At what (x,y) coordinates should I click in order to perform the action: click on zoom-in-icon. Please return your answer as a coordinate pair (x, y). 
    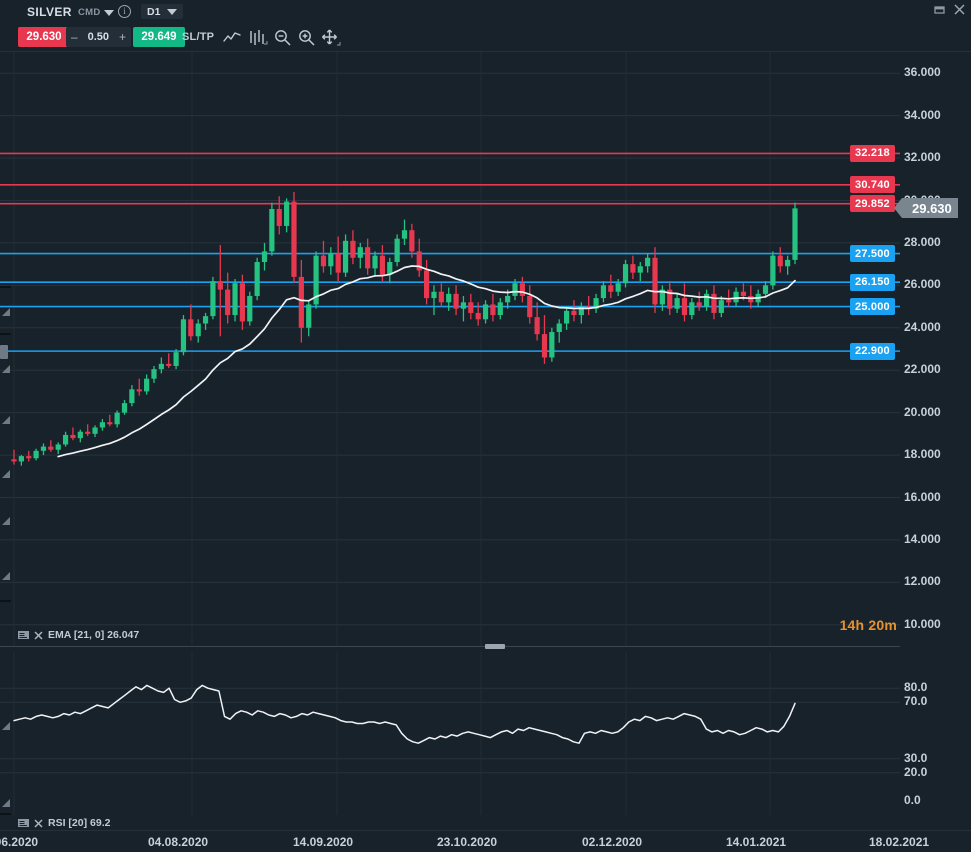
    Looking at the image, I should click on (306, 37).